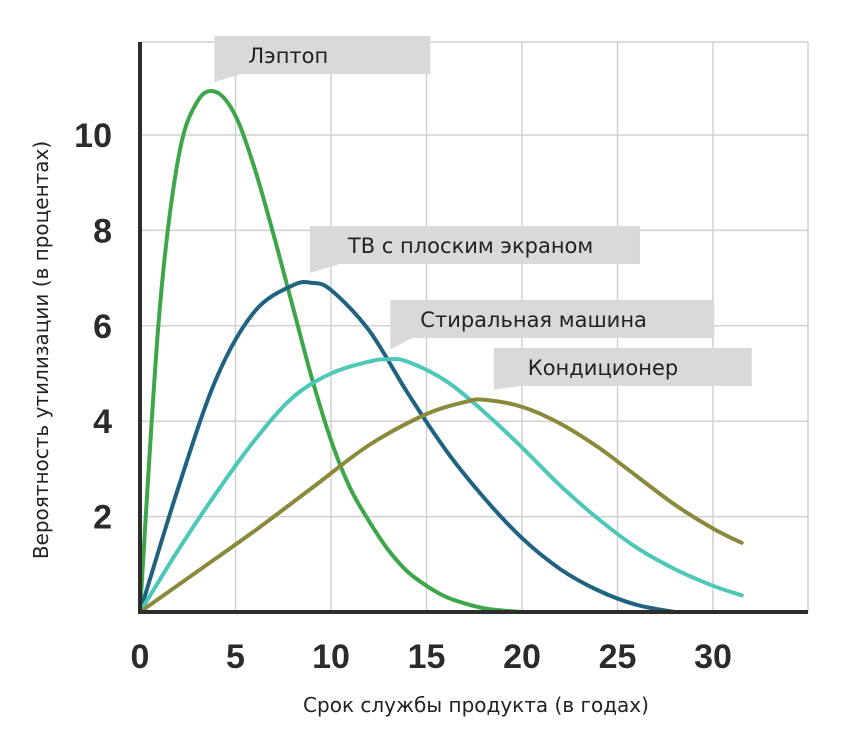  I want to click on x-tick-label: 30, so click(713, 657).